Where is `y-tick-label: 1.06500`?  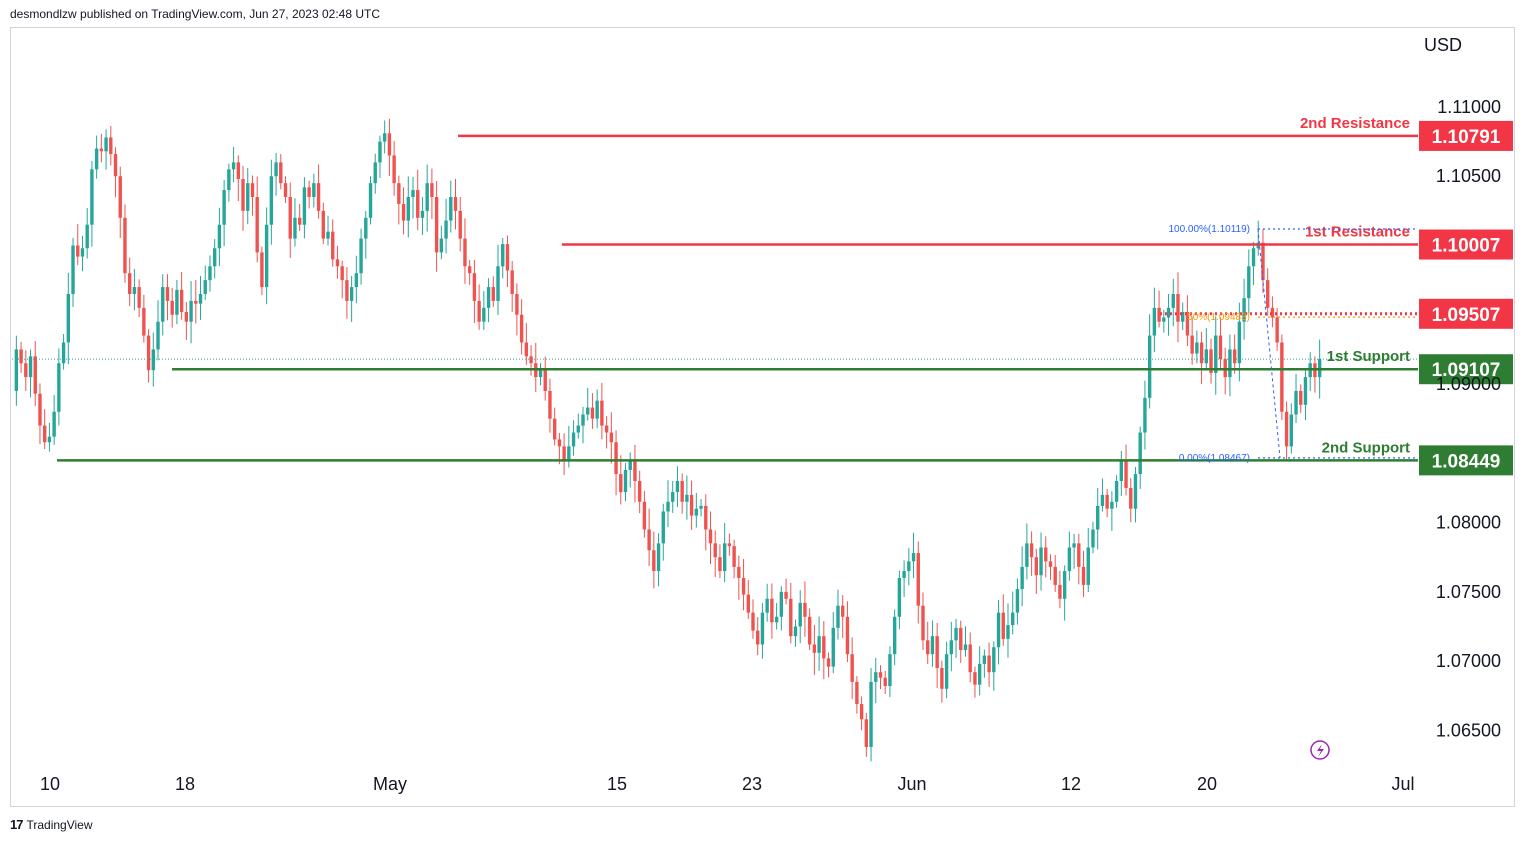
y-tick-label: 1.06500 is located at coordinates (1468, 730).